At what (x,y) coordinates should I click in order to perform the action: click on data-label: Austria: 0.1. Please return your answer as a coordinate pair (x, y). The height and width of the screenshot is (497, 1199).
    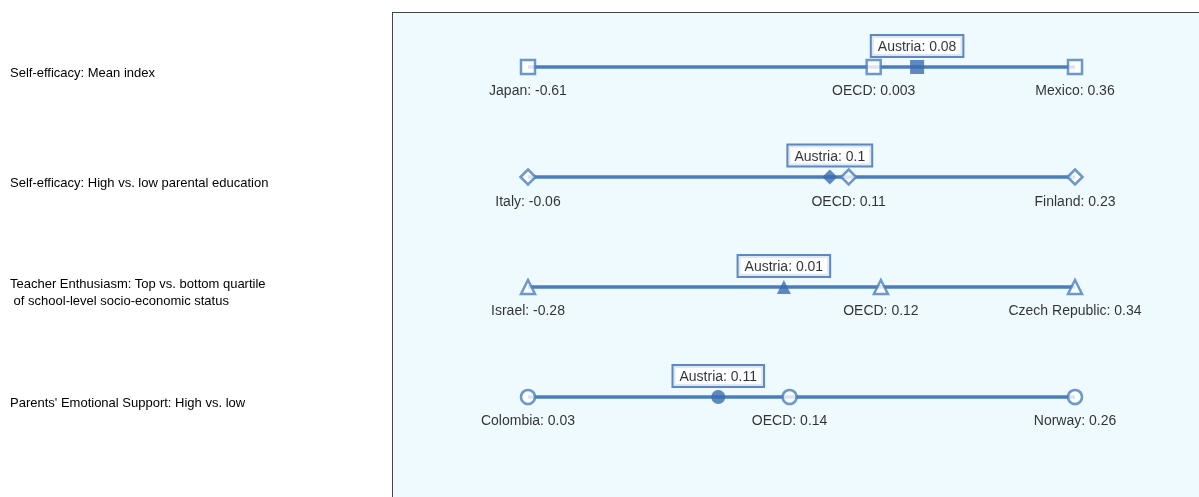
    Looking at the image, I should click on (830, 155).